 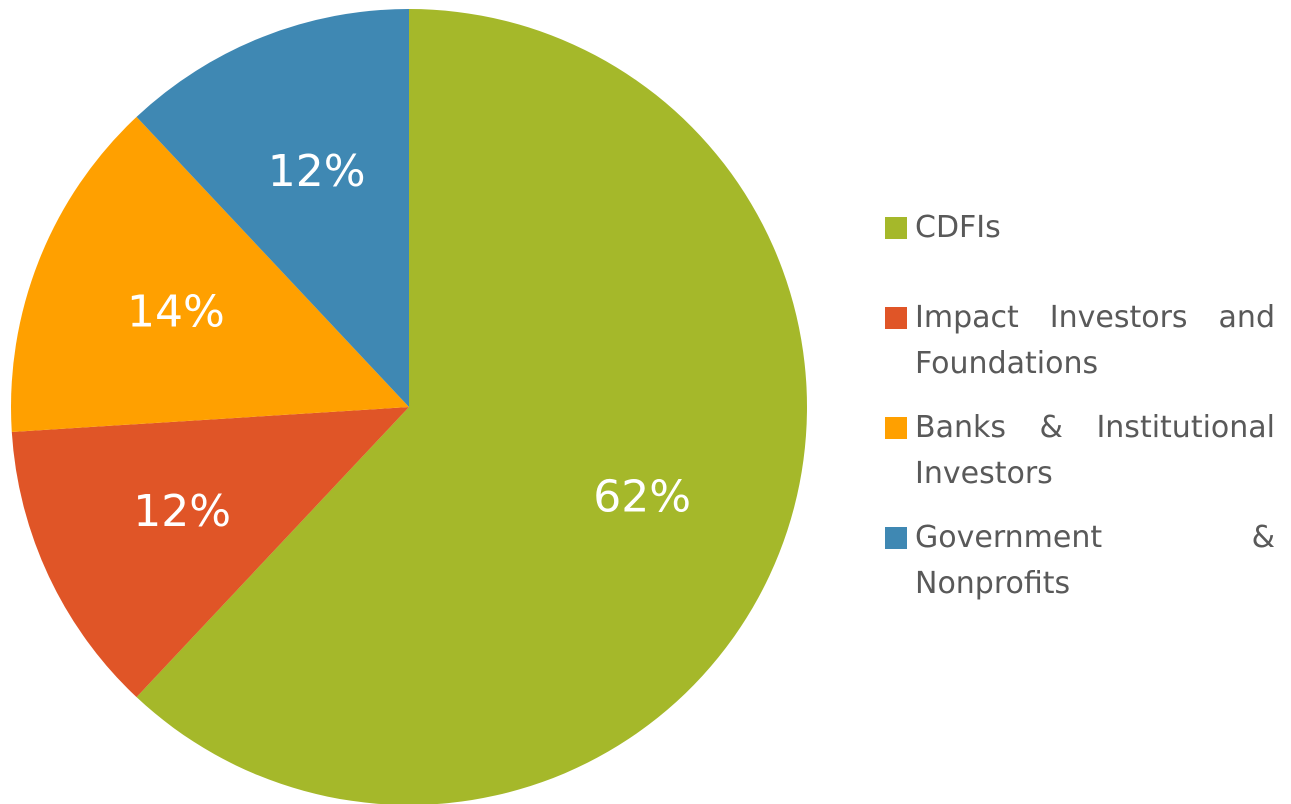 What do you see at coordinates (958, 227) in the screenshot?
I see `legend-label: CDFIs` at bounding box center [958, 227].